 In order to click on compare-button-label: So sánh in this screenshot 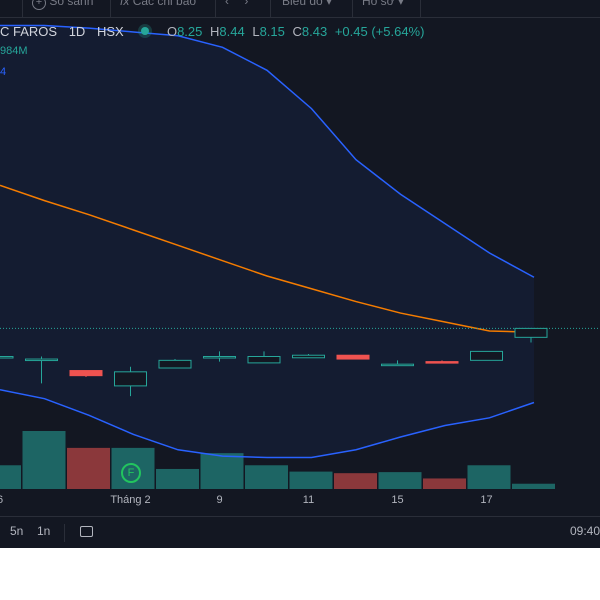, I will do `click(71, 4)`.